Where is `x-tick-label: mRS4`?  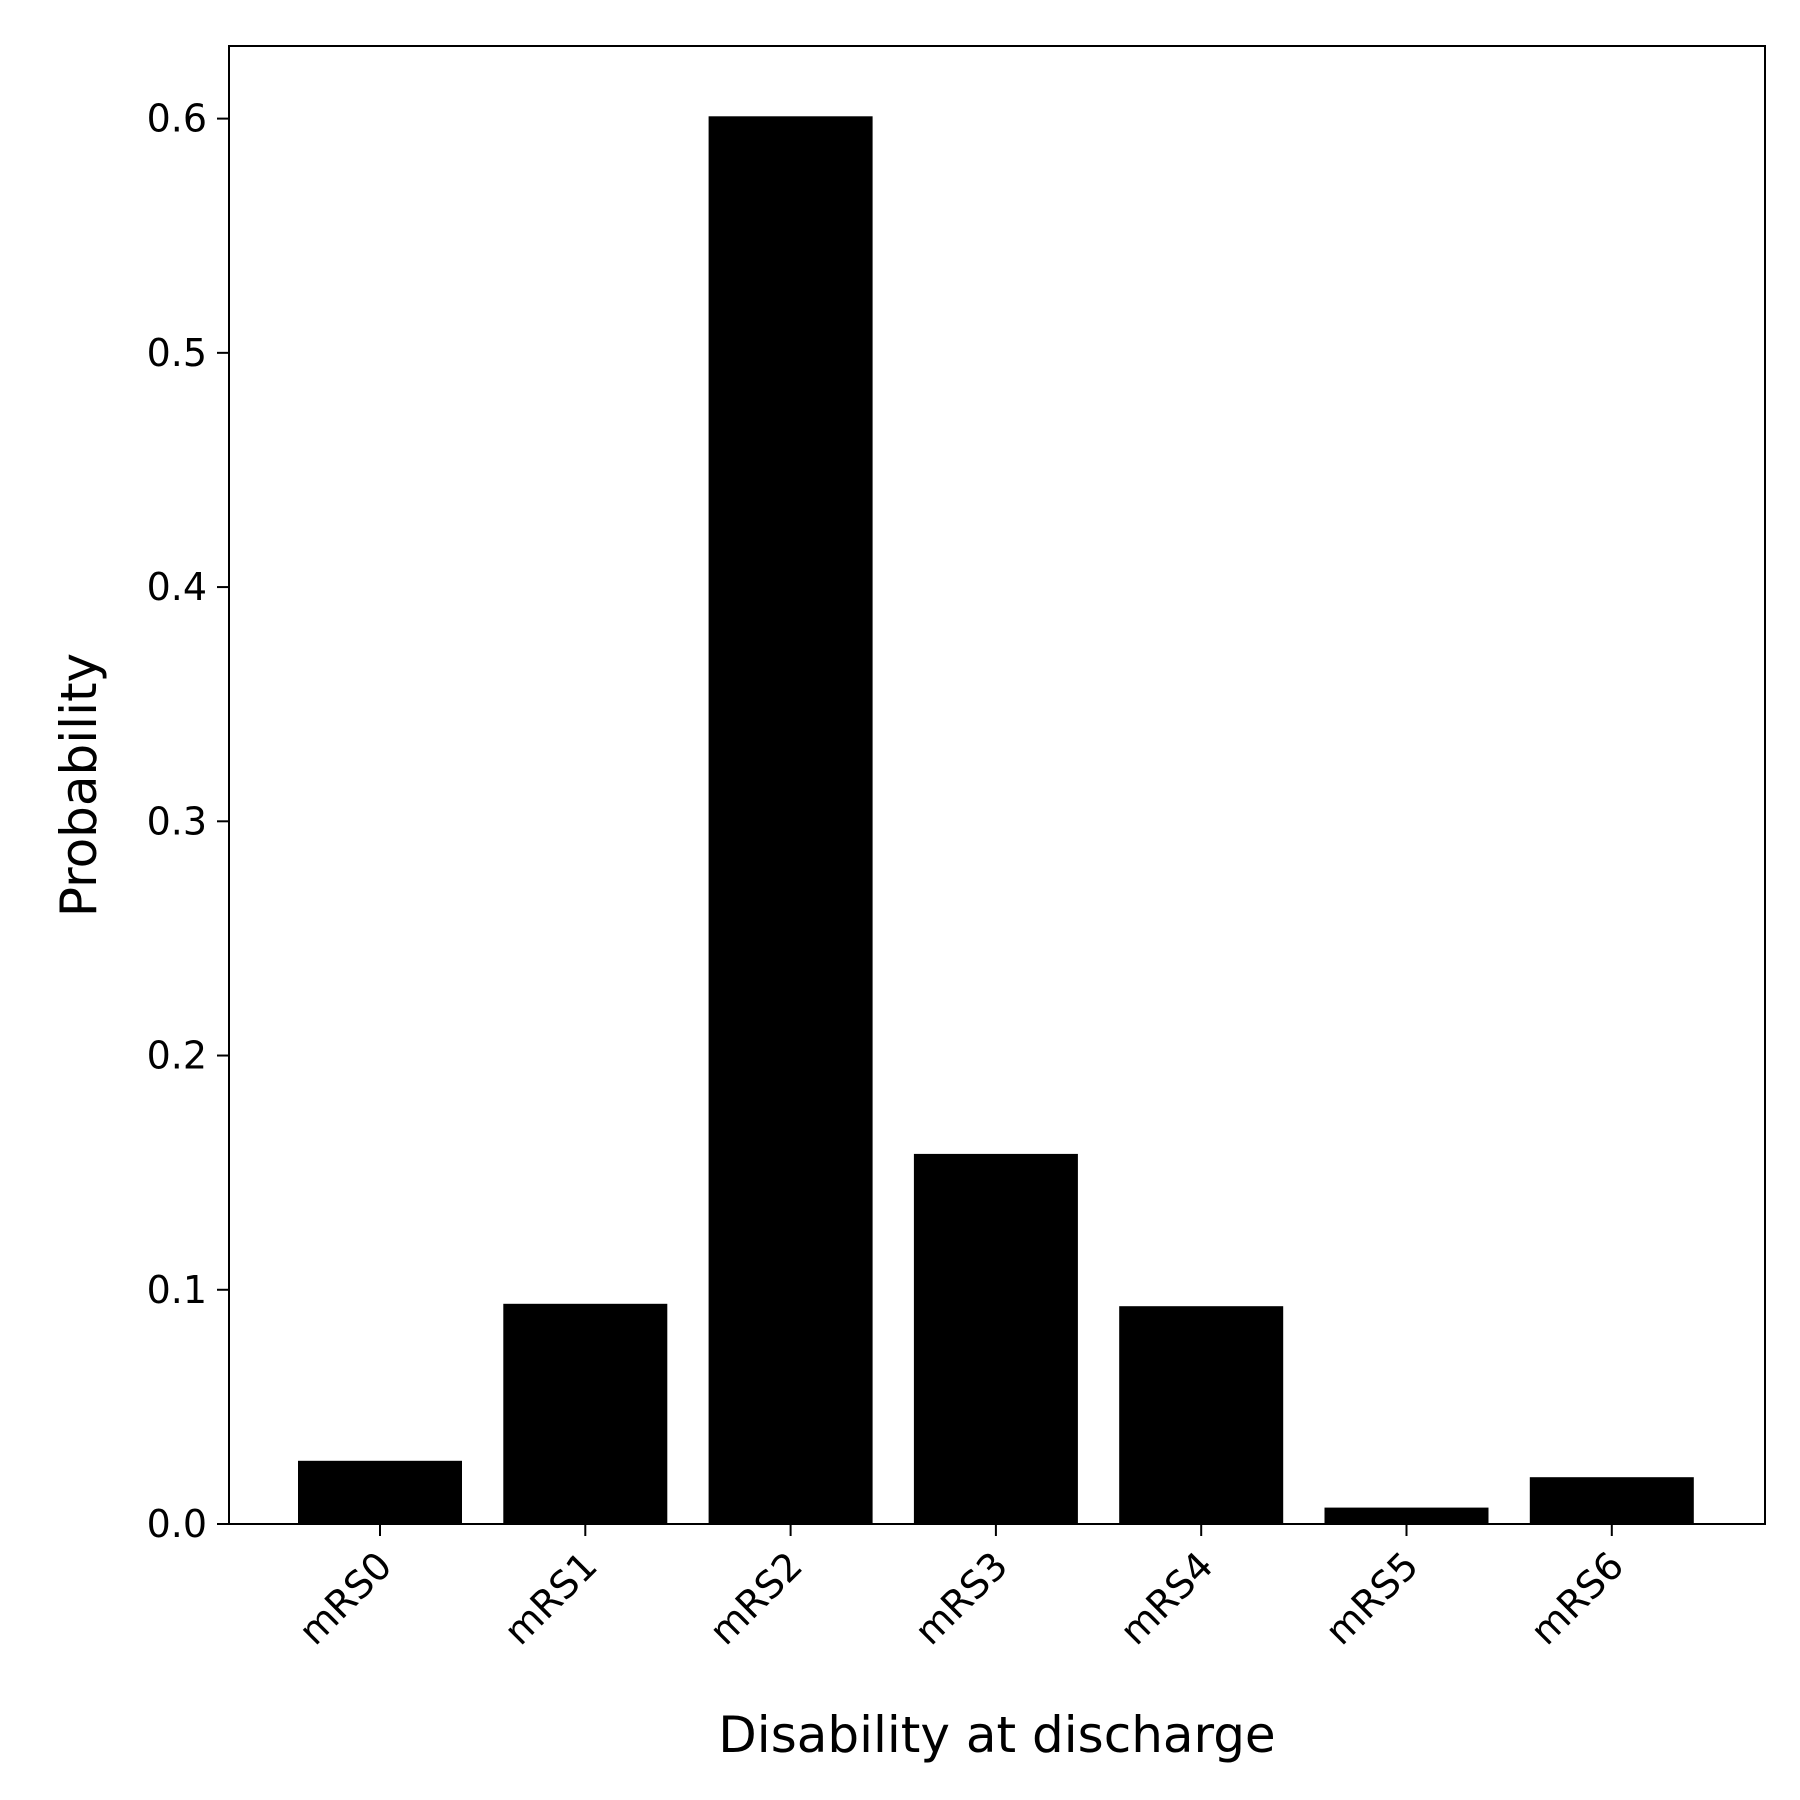 x-tick-label: mRS4 is located at coordinates (1166, 1598).